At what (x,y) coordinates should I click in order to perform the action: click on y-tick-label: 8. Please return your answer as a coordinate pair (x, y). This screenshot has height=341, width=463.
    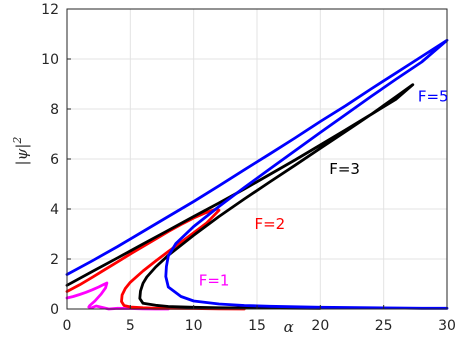
    Looking at the image, I should click on (54, 110).